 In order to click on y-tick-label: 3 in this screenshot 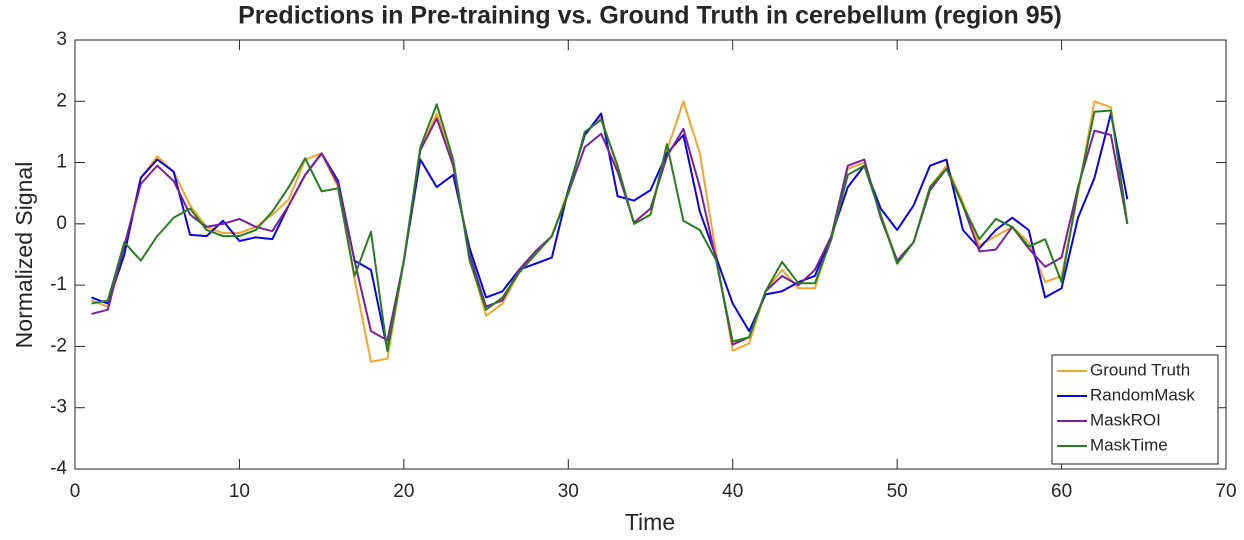, I will do `click(61, 39)`.